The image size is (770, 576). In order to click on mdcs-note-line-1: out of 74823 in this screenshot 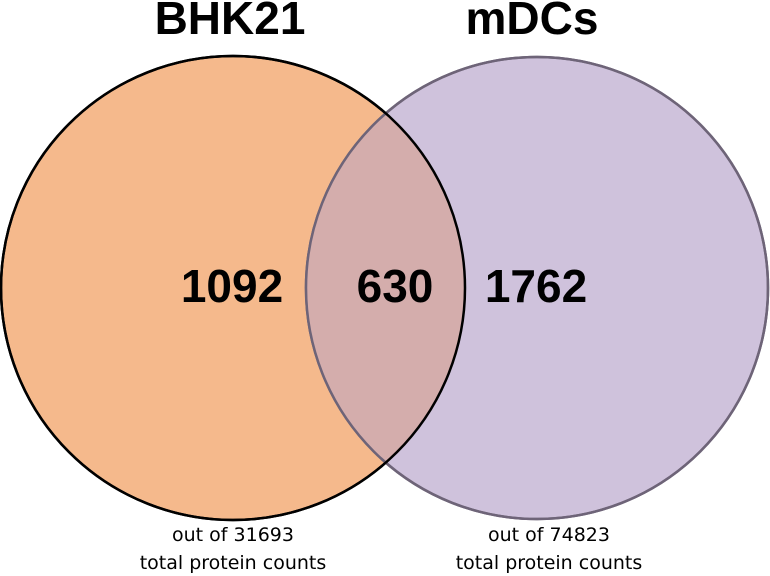, I will do `click(549, 535)`.